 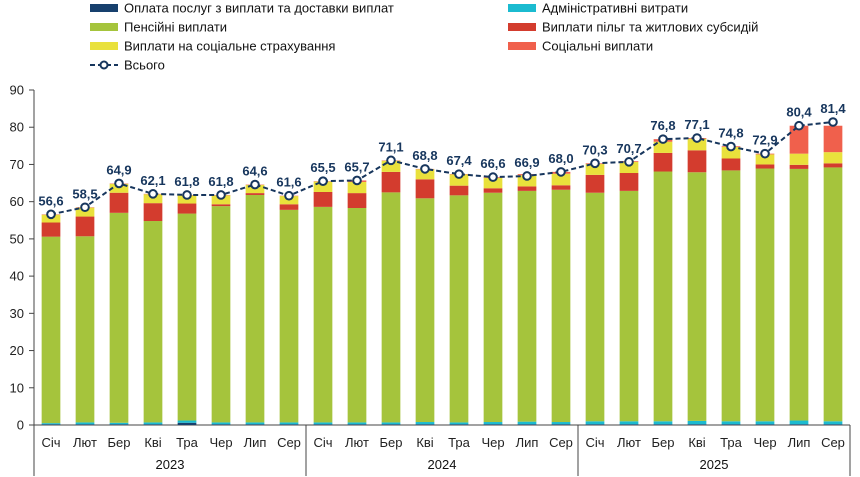 I want to click on total-data-label: 61,6, so click(x=288, y=182).